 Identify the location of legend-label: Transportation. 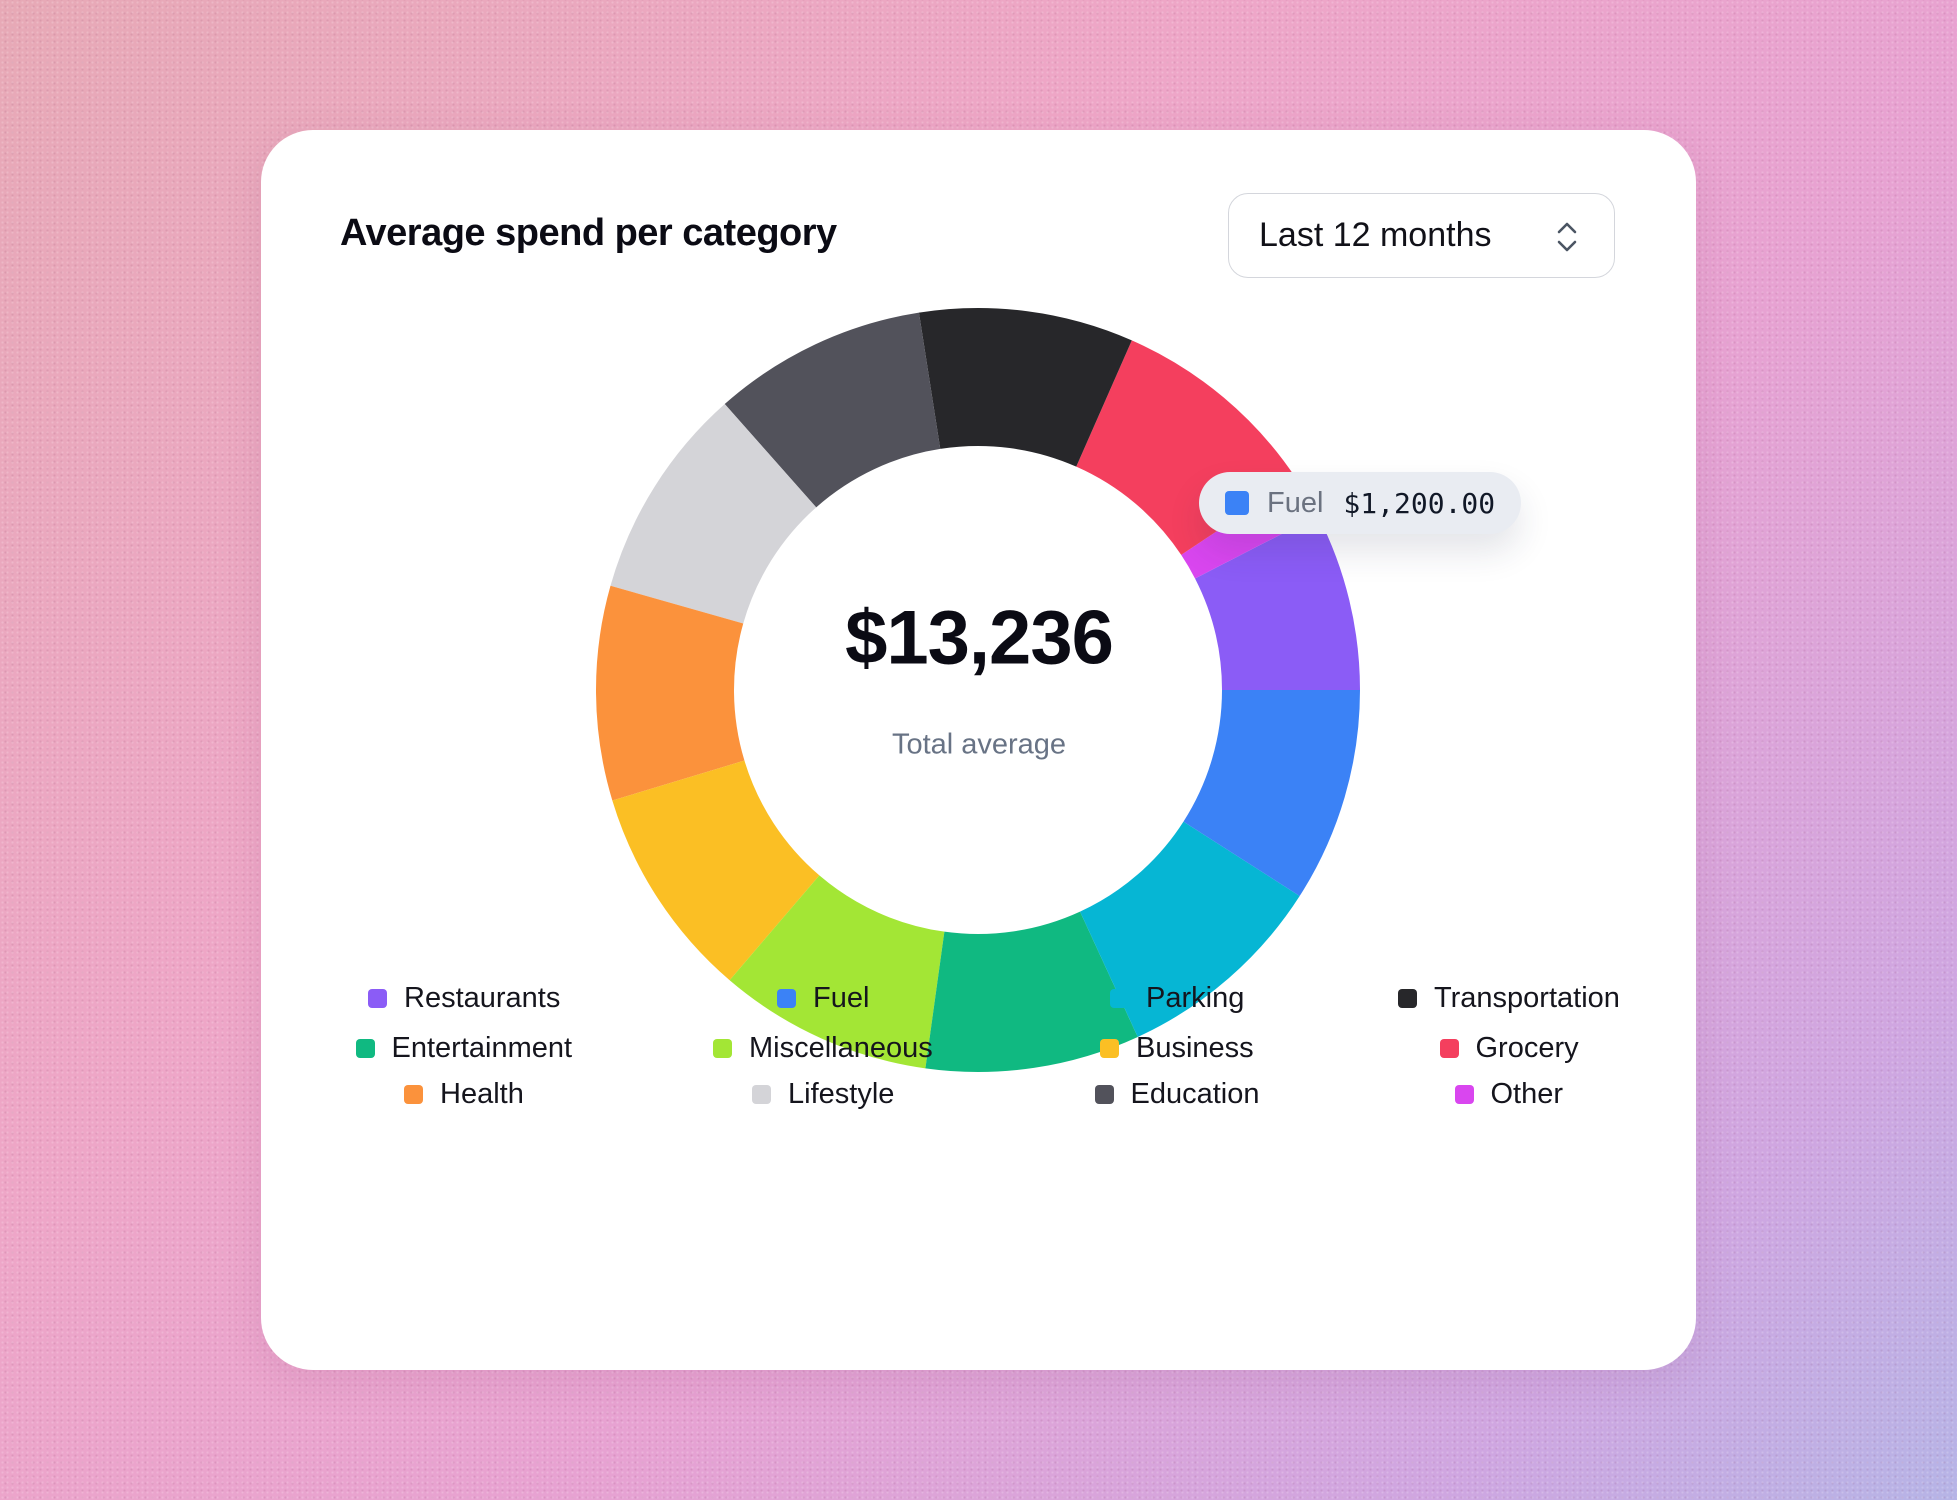
(1527, 998).